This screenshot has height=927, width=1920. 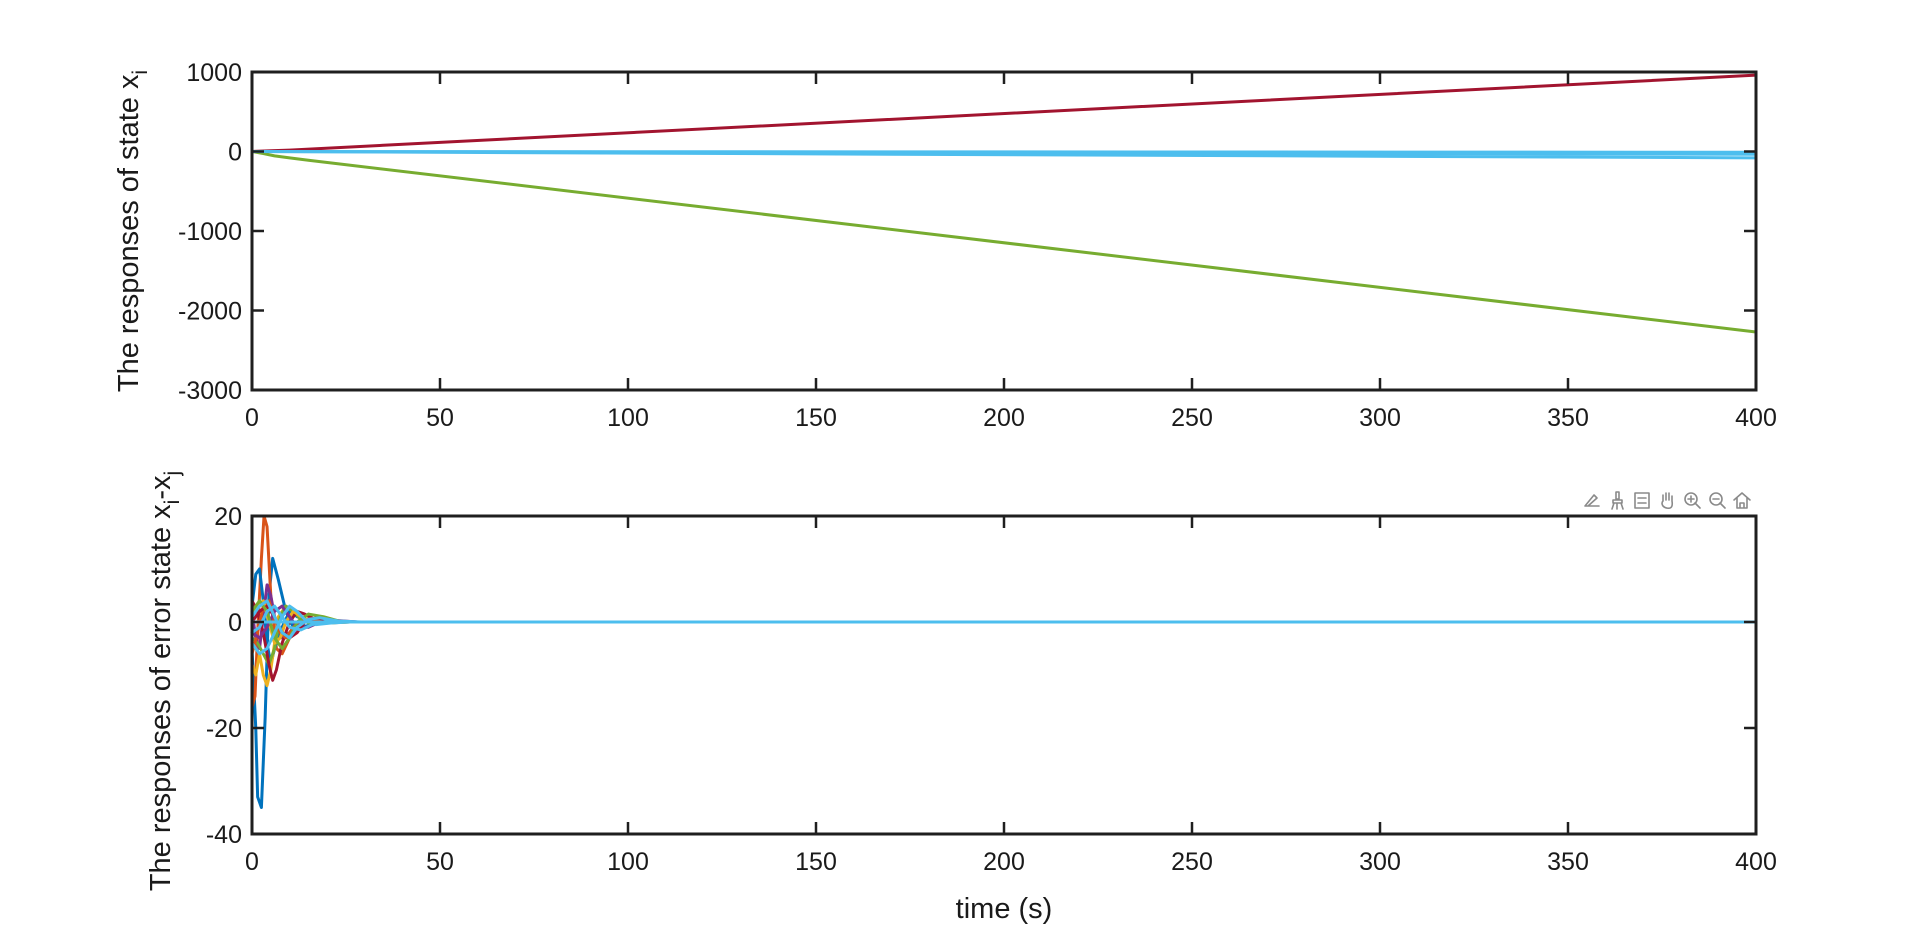 I want to click on top-xtick-label: 50, so click(x=440, y=418).